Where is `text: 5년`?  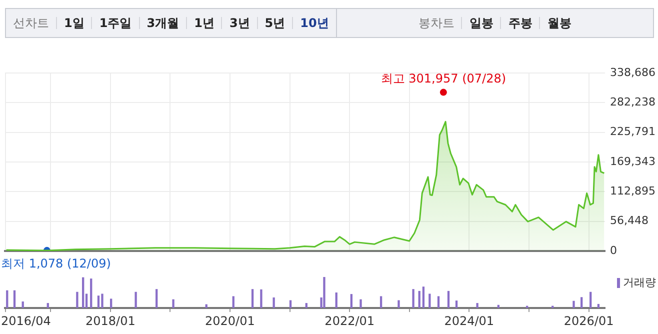 text: 5년 is located at coordinates (274, 23).